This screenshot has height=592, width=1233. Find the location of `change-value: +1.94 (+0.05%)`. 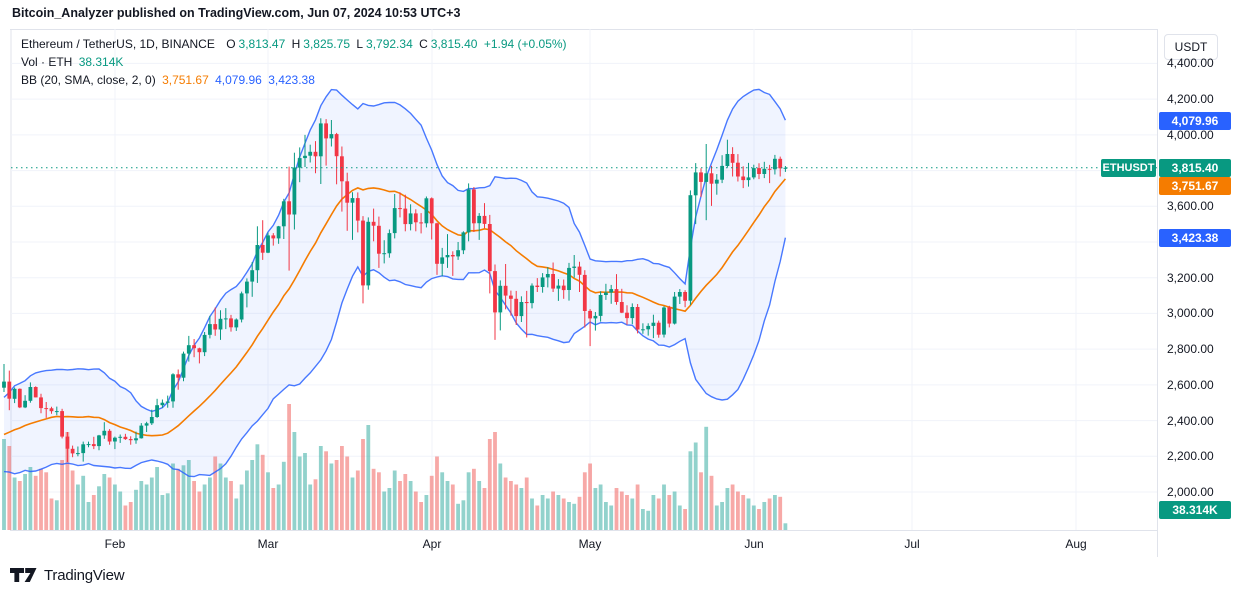

change-value: +1.94 (+0.05%) is located at coordinates (525, 44).